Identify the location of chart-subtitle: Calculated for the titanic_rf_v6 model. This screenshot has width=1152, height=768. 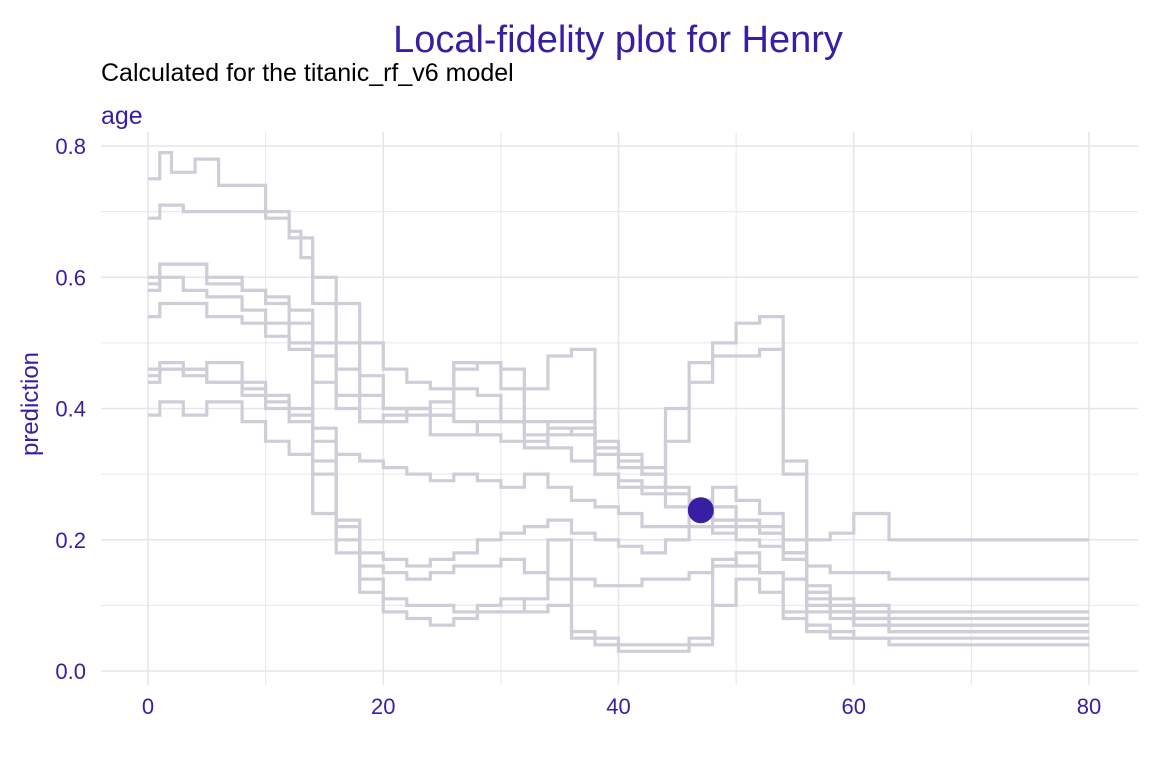
(307, 73).